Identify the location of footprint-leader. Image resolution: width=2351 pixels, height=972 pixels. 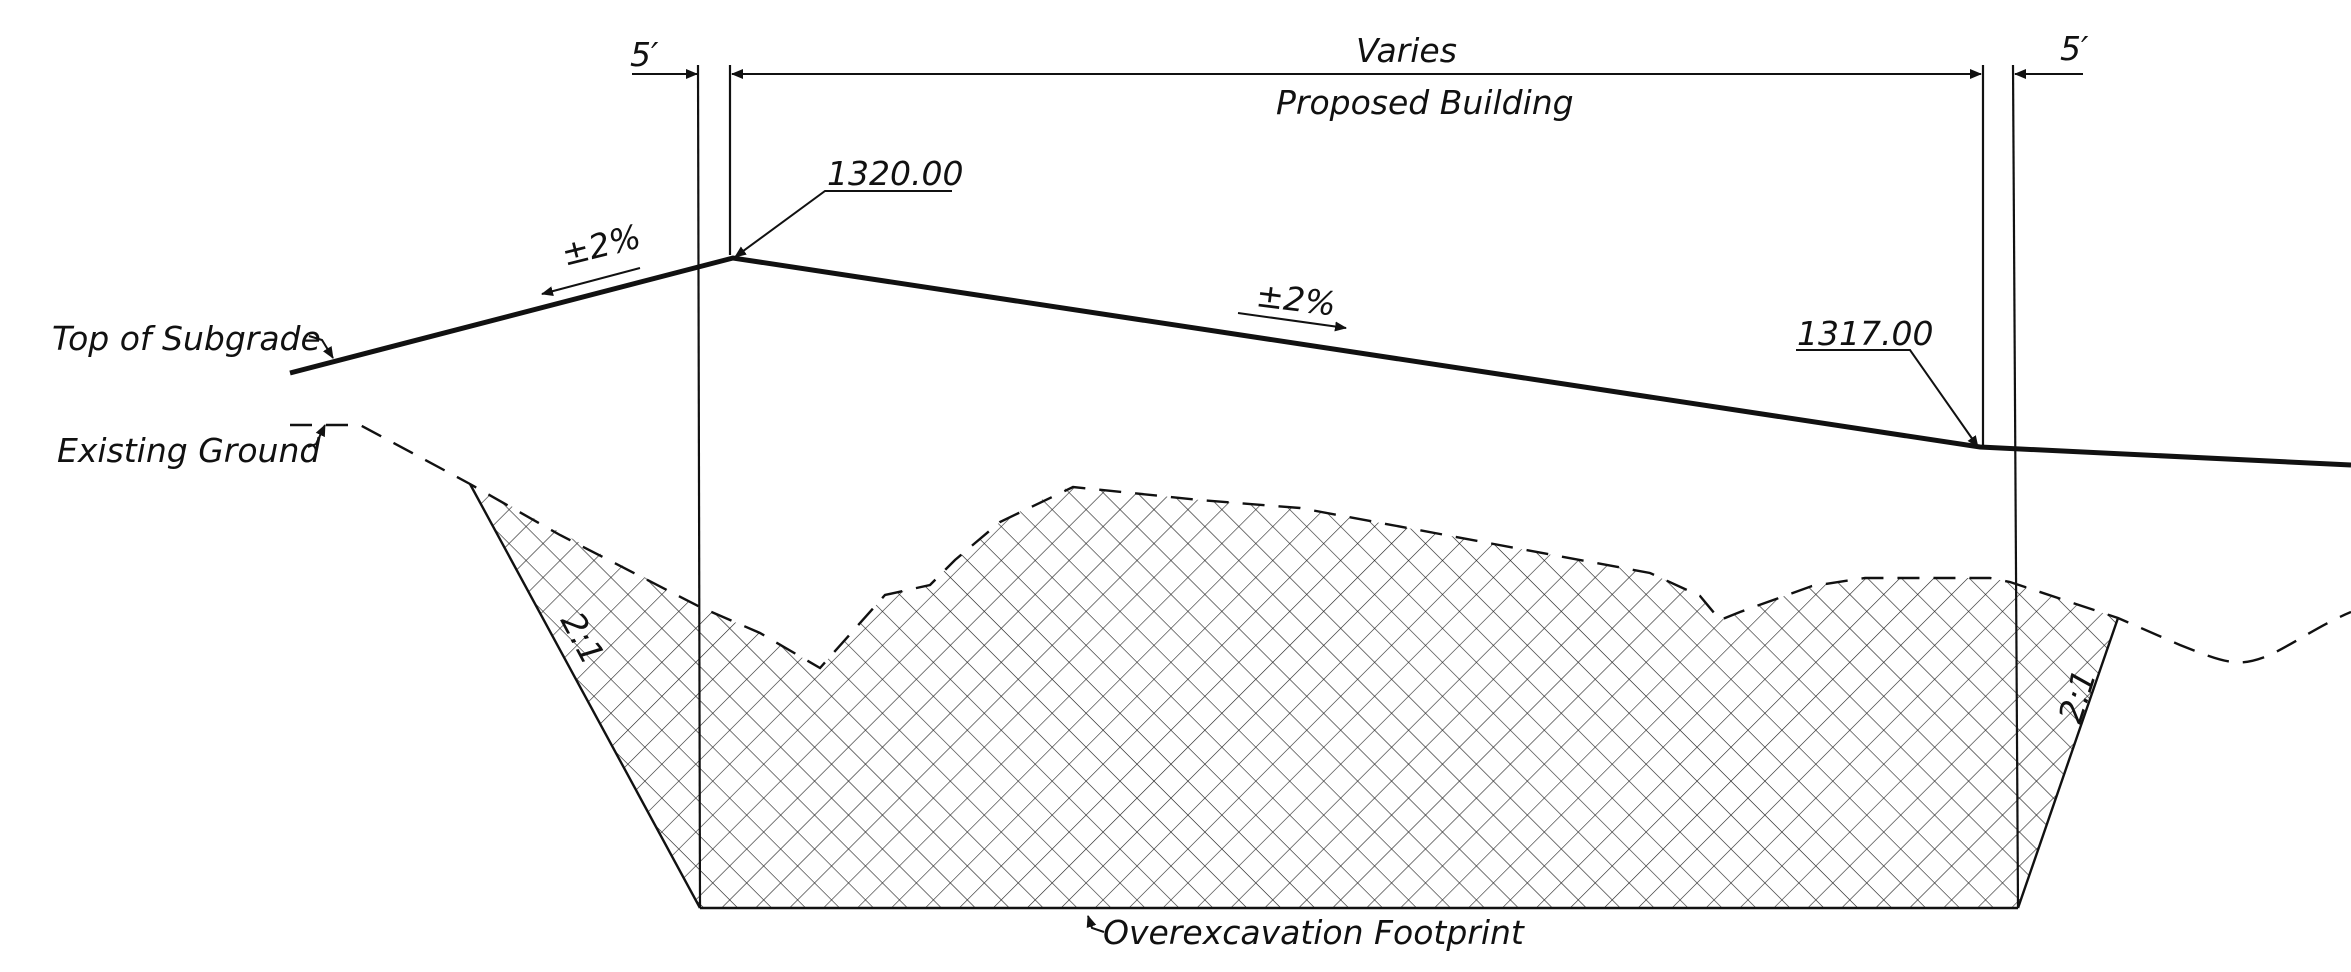
(1095, 924).